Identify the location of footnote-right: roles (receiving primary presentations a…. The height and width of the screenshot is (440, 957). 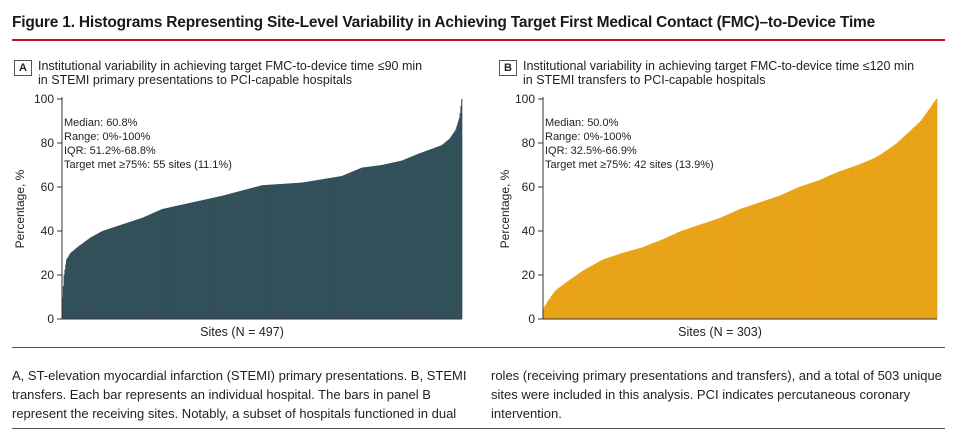
(718, 394).